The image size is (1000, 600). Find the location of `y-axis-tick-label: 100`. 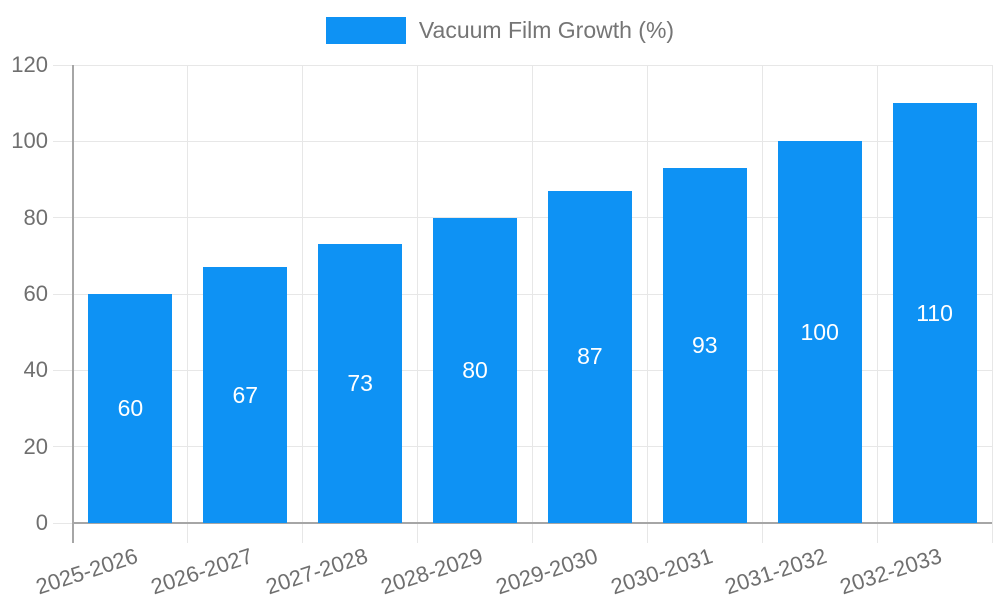

y-axis-tick-label: 100 is located at coordinates (29, 141).